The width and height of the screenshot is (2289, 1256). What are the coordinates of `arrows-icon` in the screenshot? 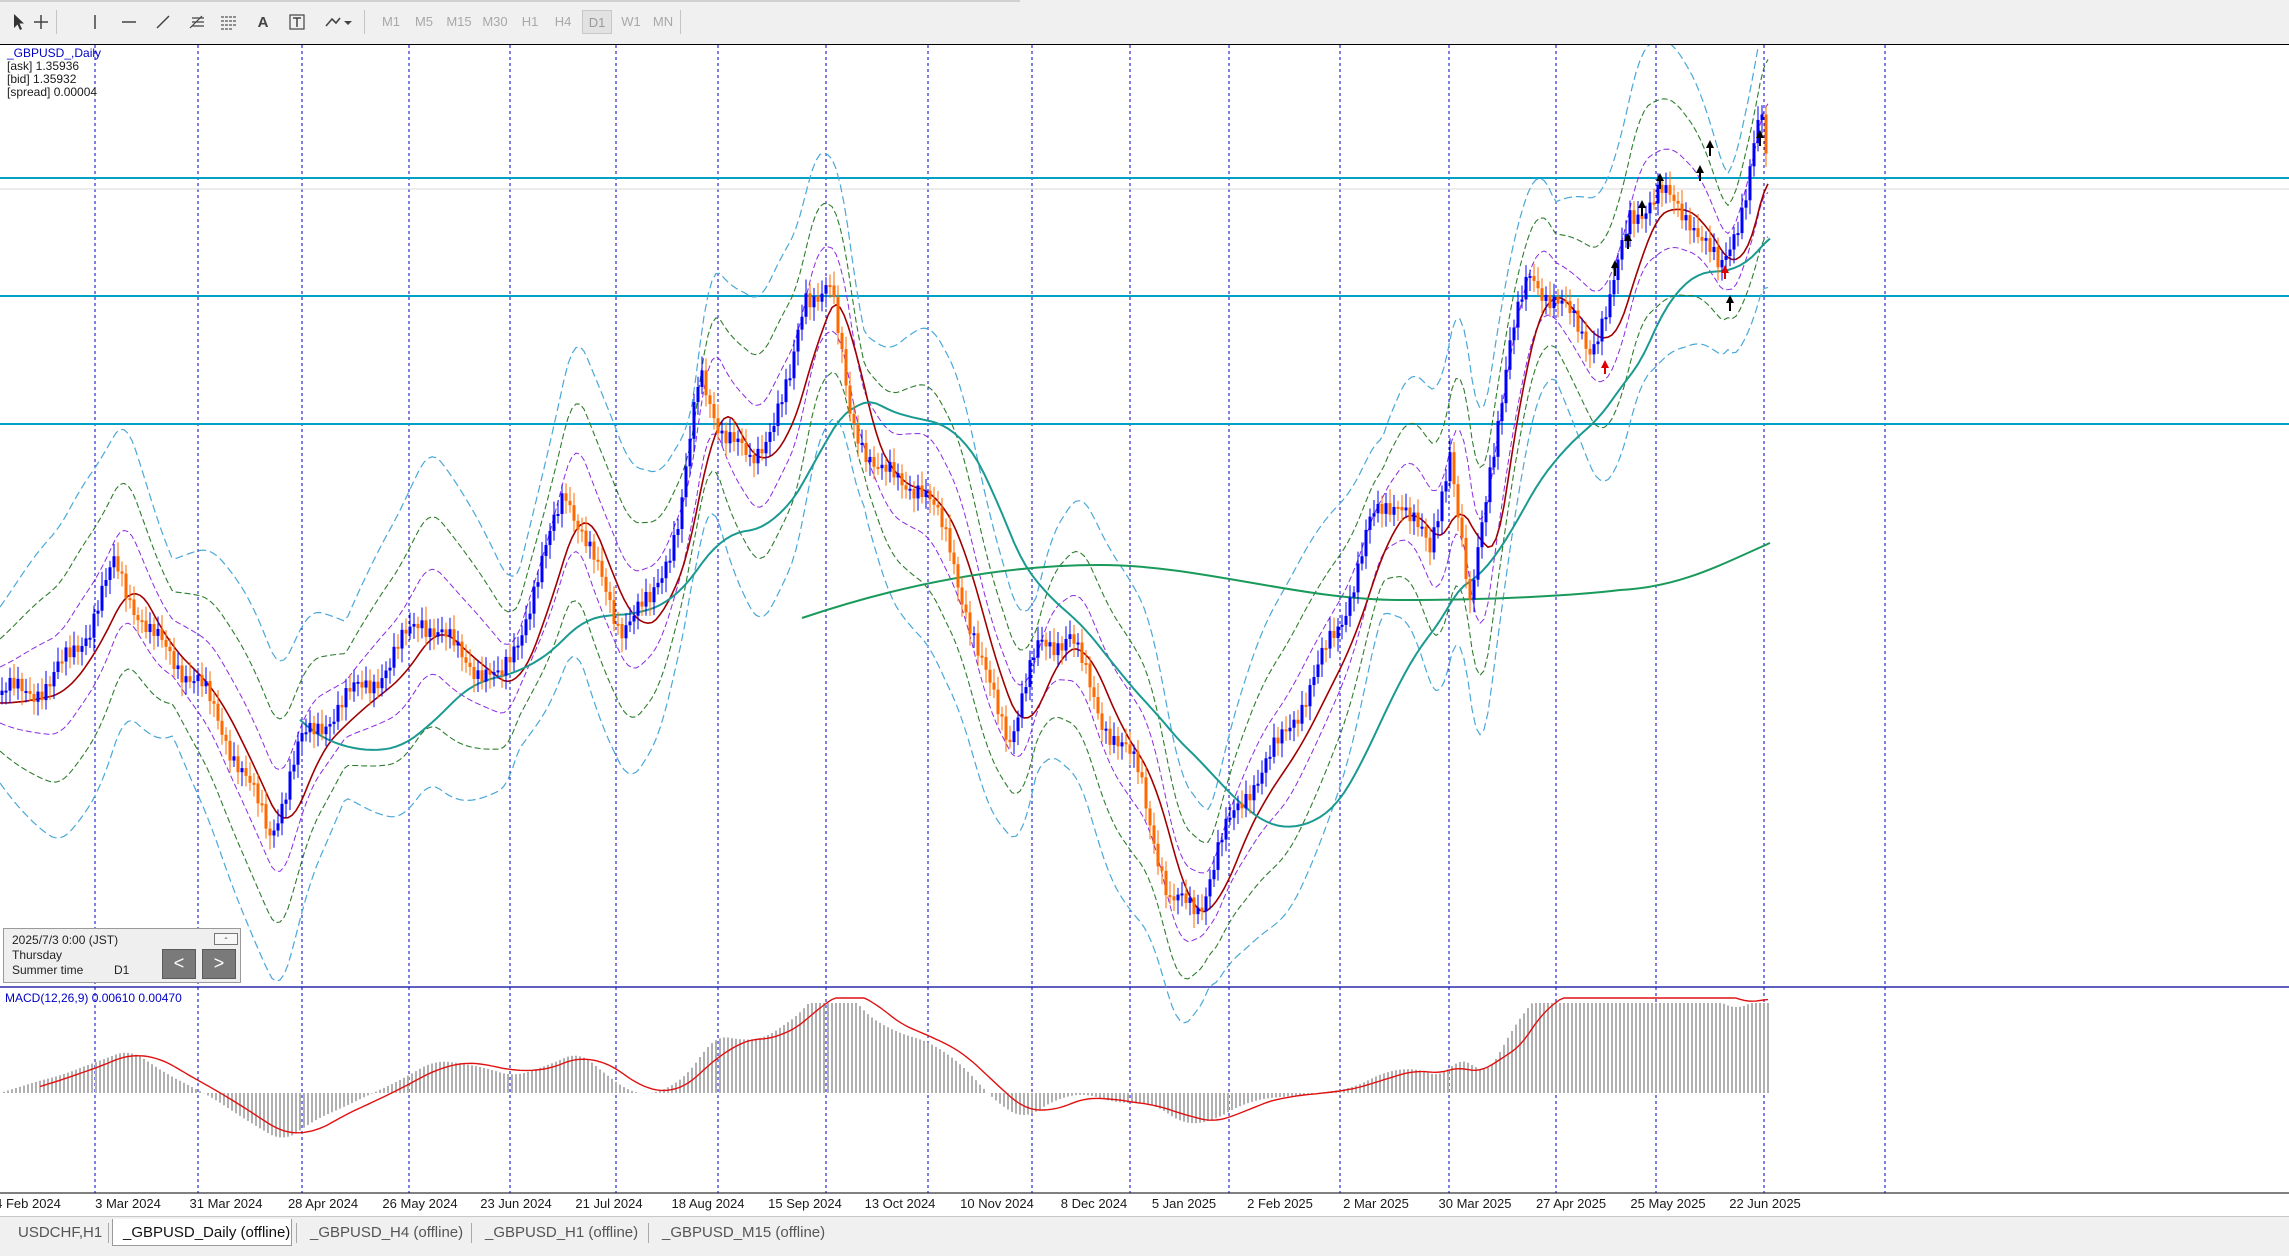 It's located at (338, 22).